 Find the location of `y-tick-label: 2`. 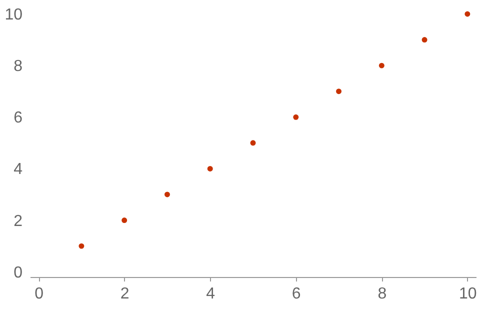

y-tick-label: 2 is located at coordinates (18, 221).